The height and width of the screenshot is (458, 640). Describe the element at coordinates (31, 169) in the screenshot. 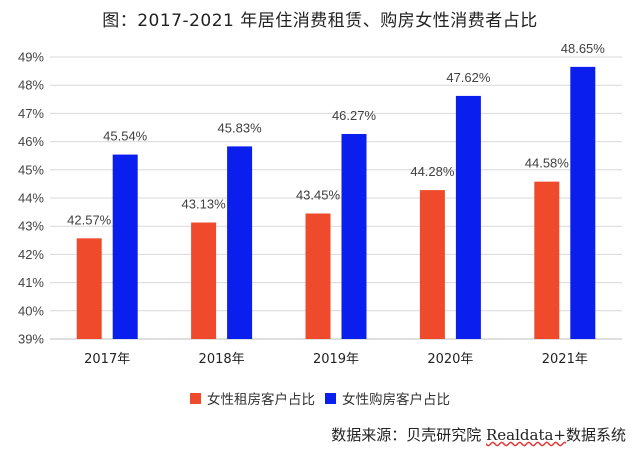

I see `y-tick-label: 45%` at that location.